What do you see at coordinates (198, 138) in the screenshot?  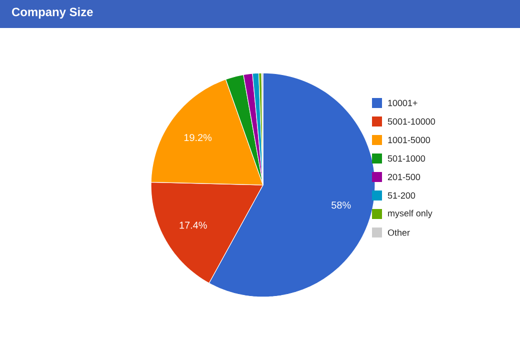 I see `data-label: 19.2%` at bounding box center [198, 138].